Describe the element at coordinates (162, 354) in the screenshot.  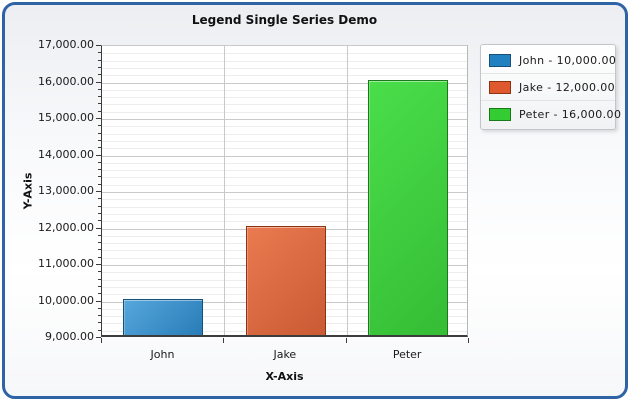
I see `x-category-label: John` at that location.